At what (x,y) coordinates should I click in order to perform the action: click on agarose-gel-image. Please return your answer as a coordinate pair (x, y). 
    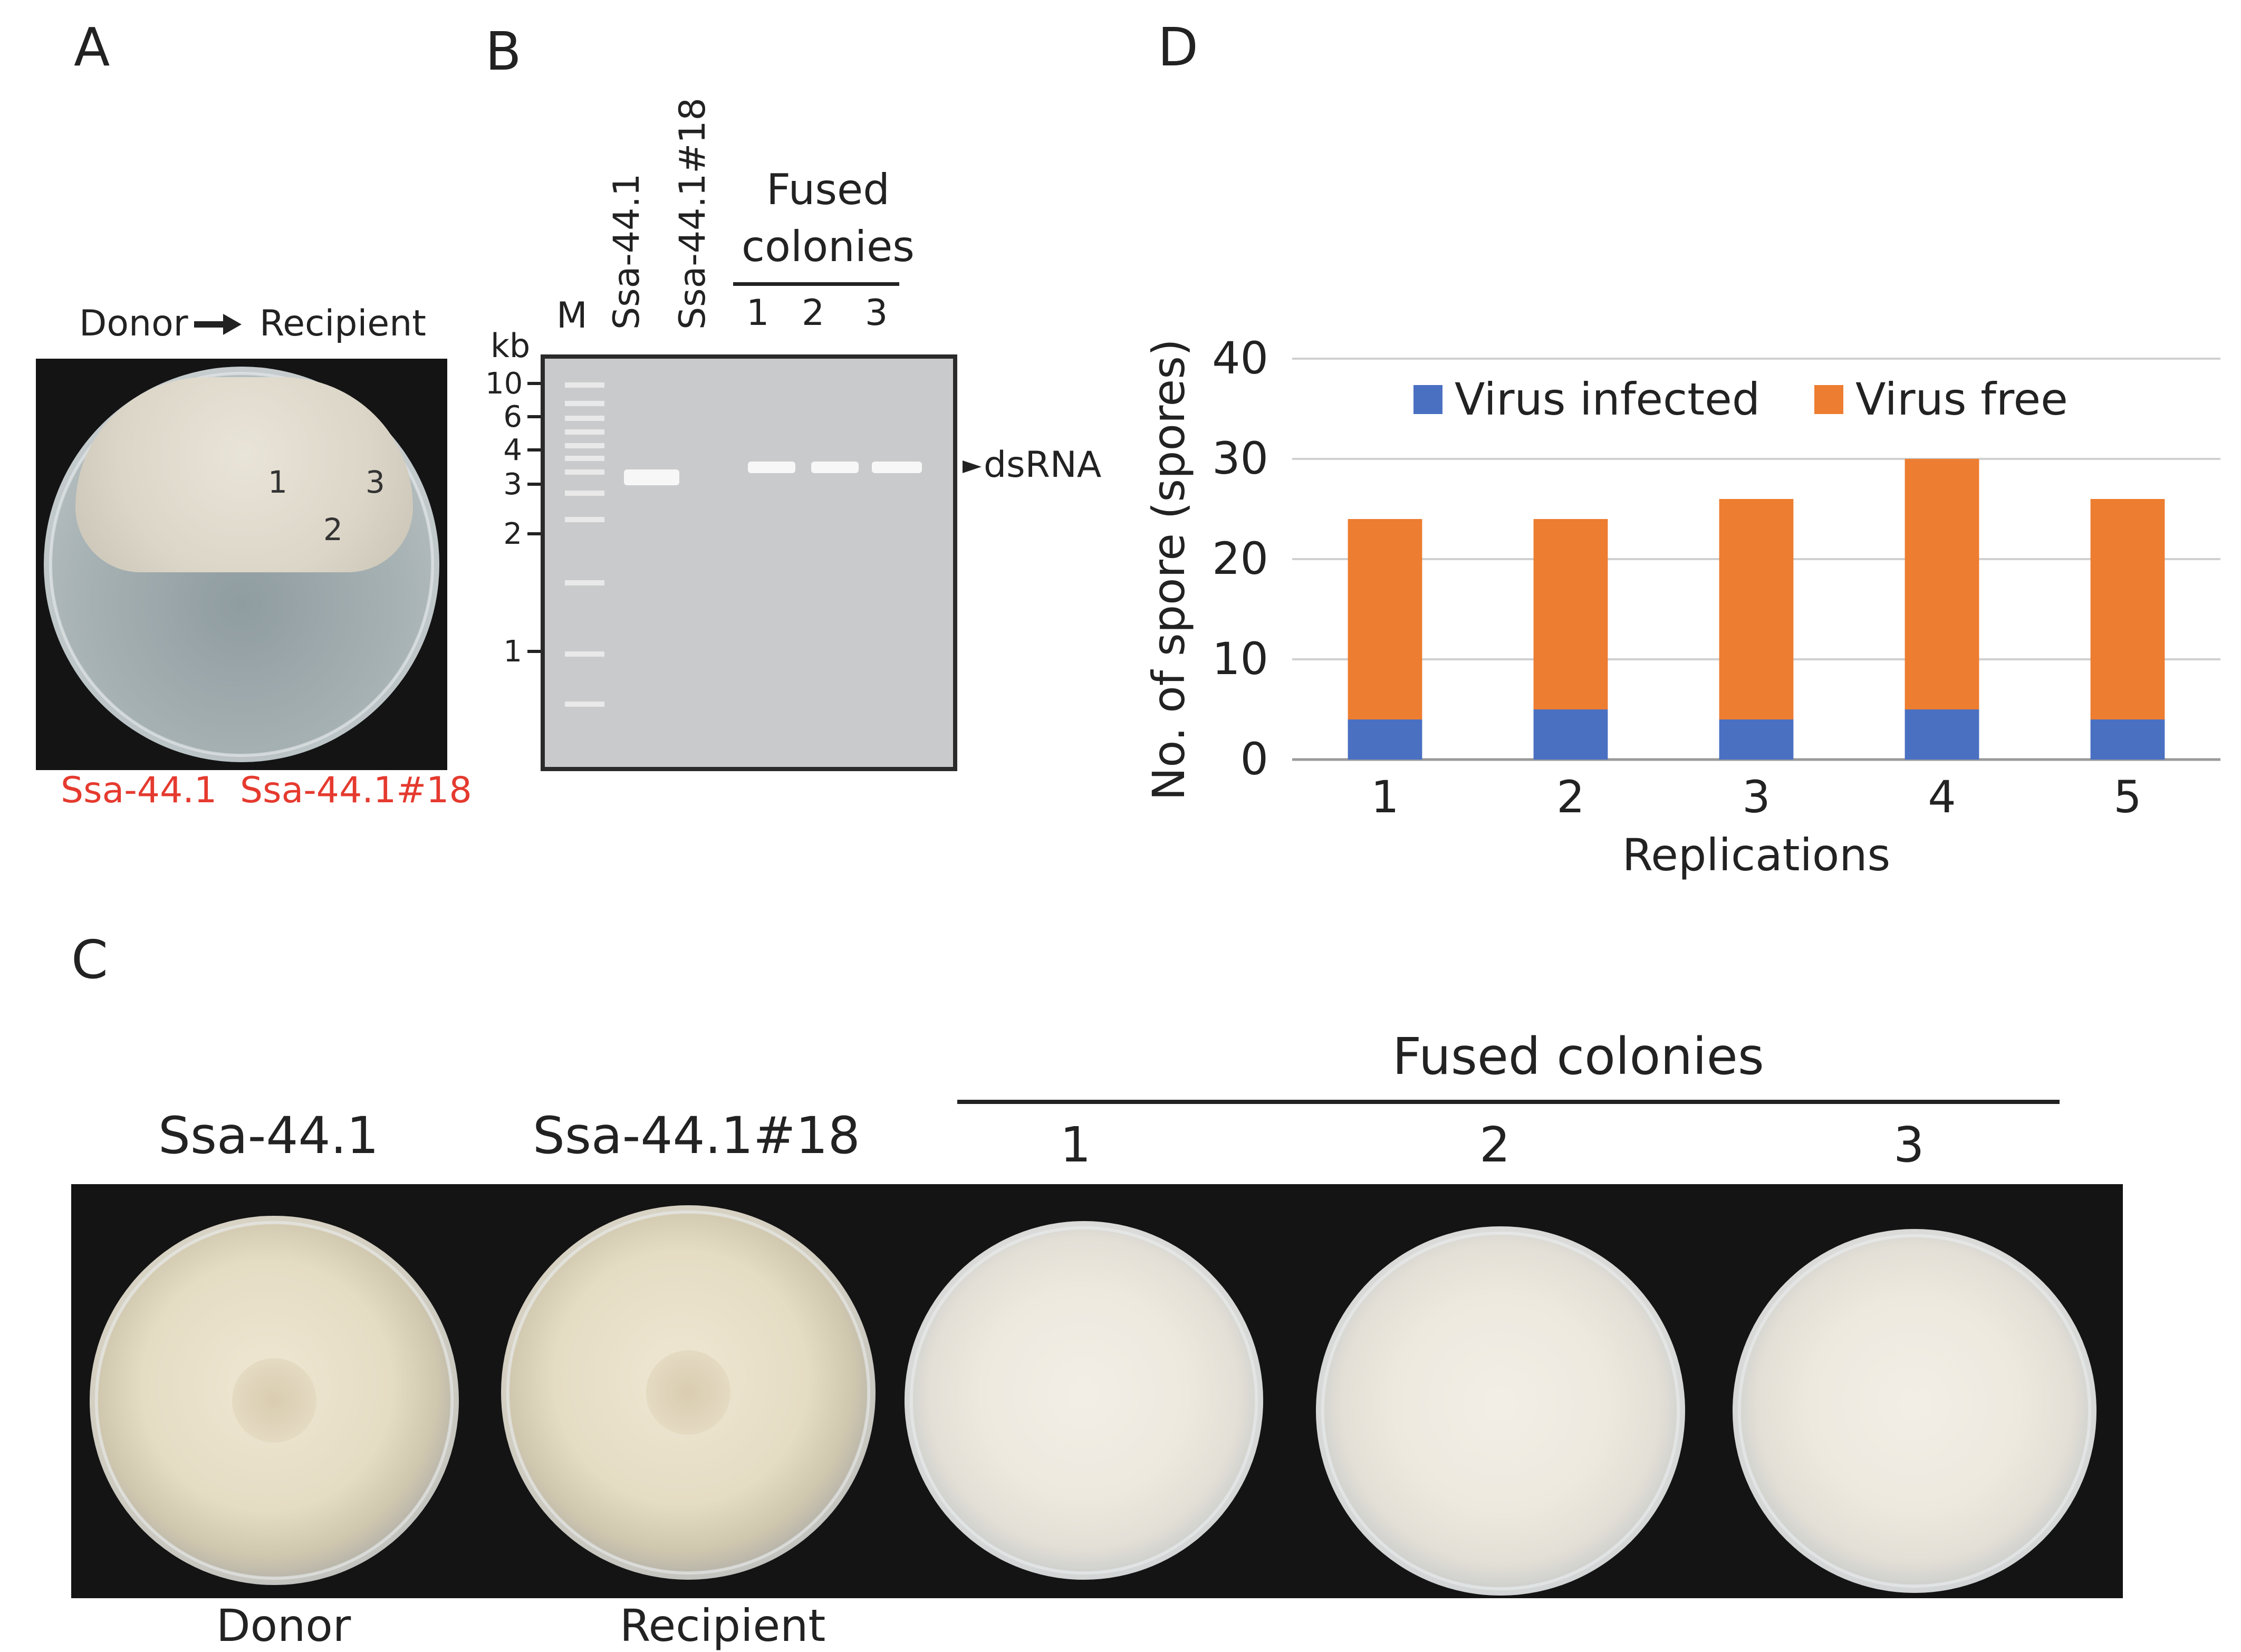
    Looking at the image, I should click on (749, 562).